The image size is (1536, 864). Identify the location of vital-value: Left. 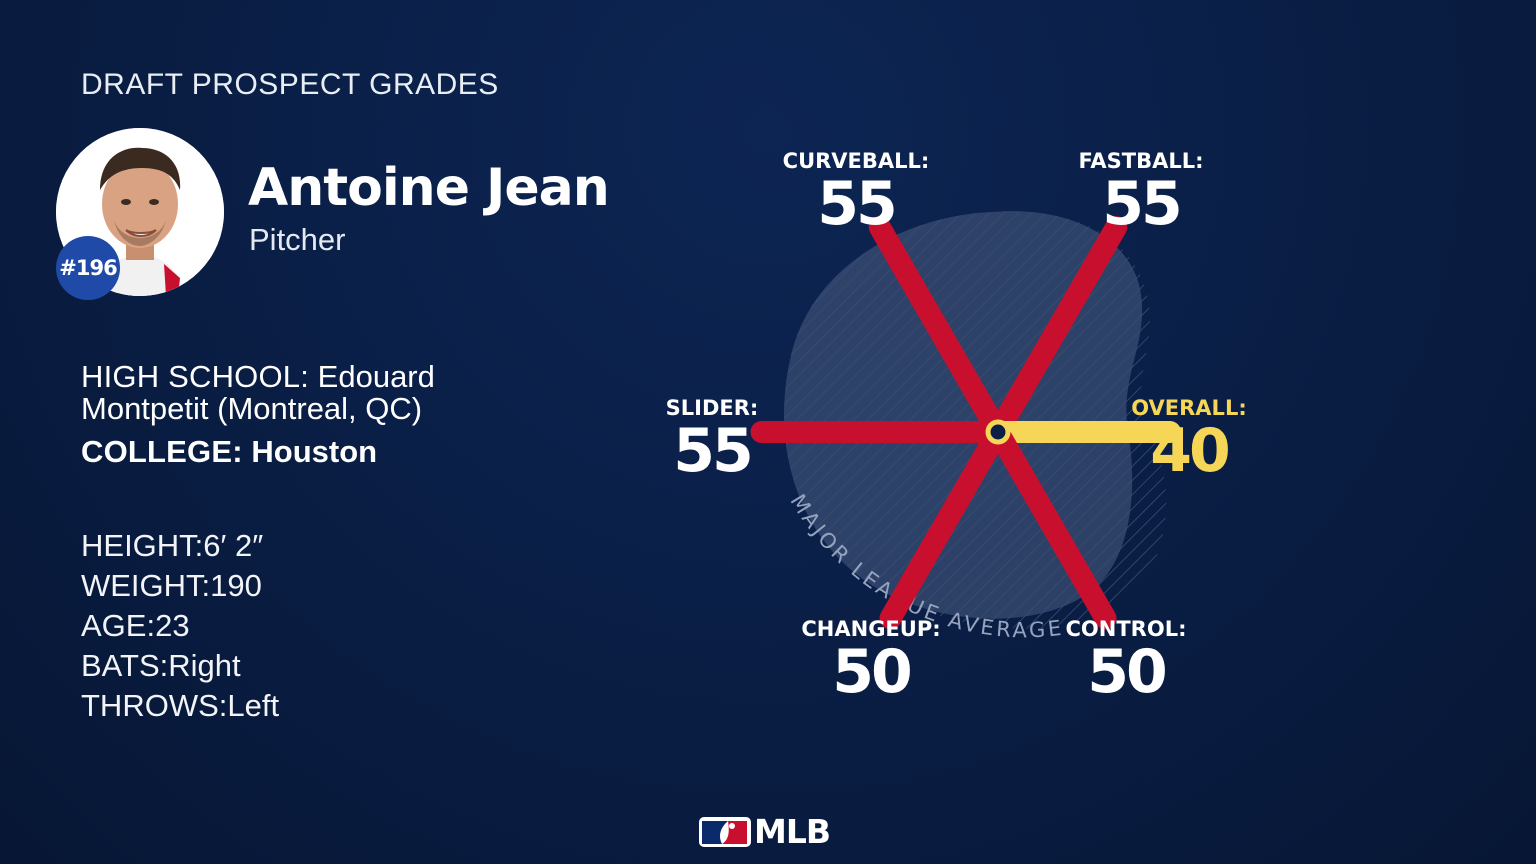
(253, 705).